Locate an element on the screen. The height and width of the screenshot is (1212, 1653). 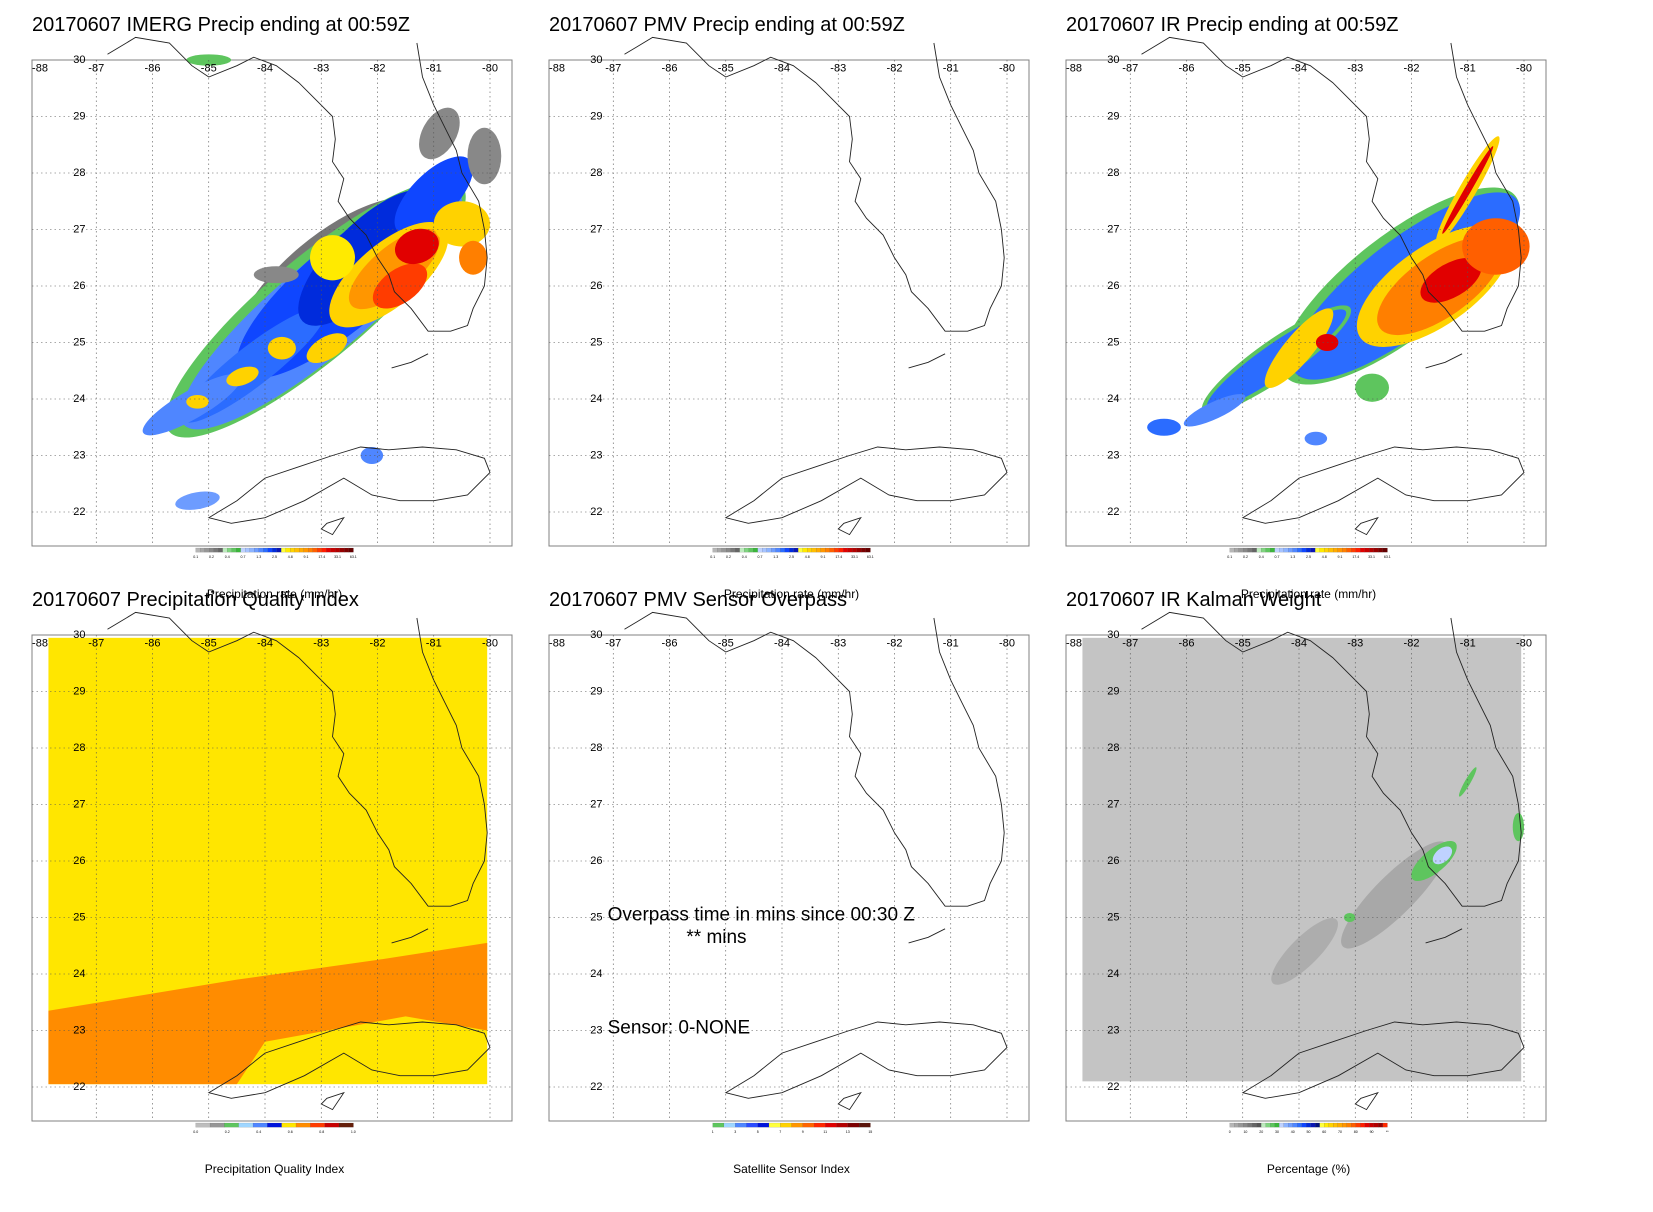
colorbar-tick-label: 7 is located at coordinates (780, 1132).